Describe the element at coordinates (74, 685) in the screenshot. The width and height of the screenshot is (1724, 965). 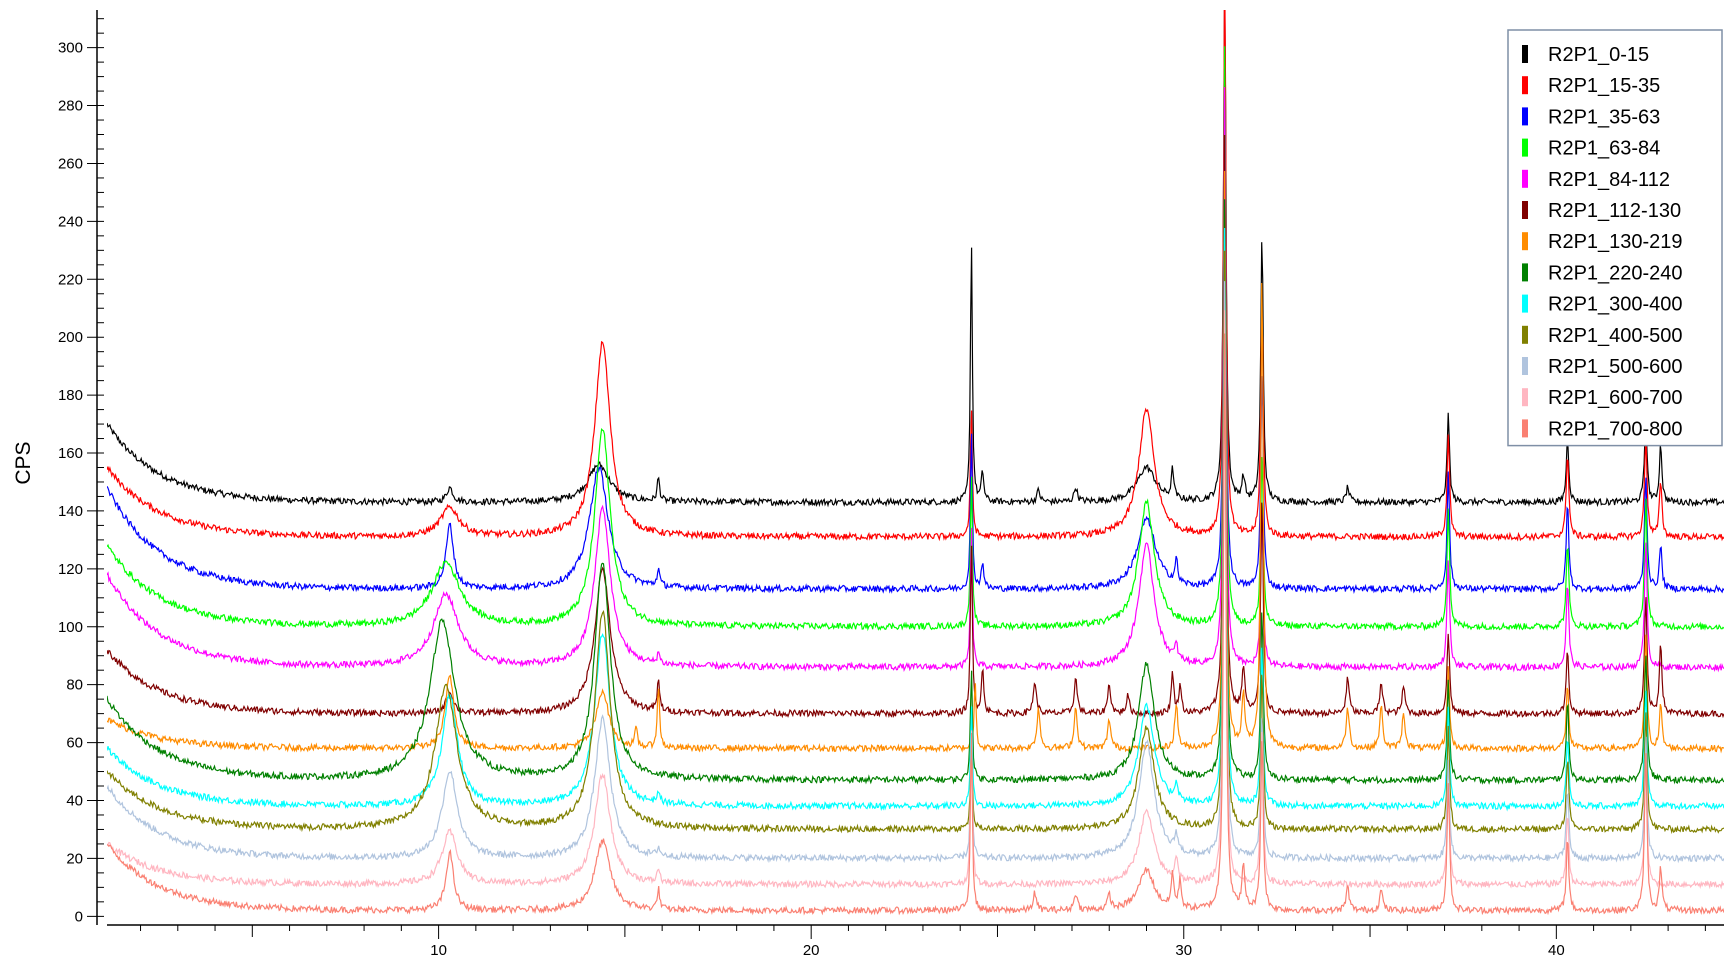
I see `y-tick-label: 80` at that location.